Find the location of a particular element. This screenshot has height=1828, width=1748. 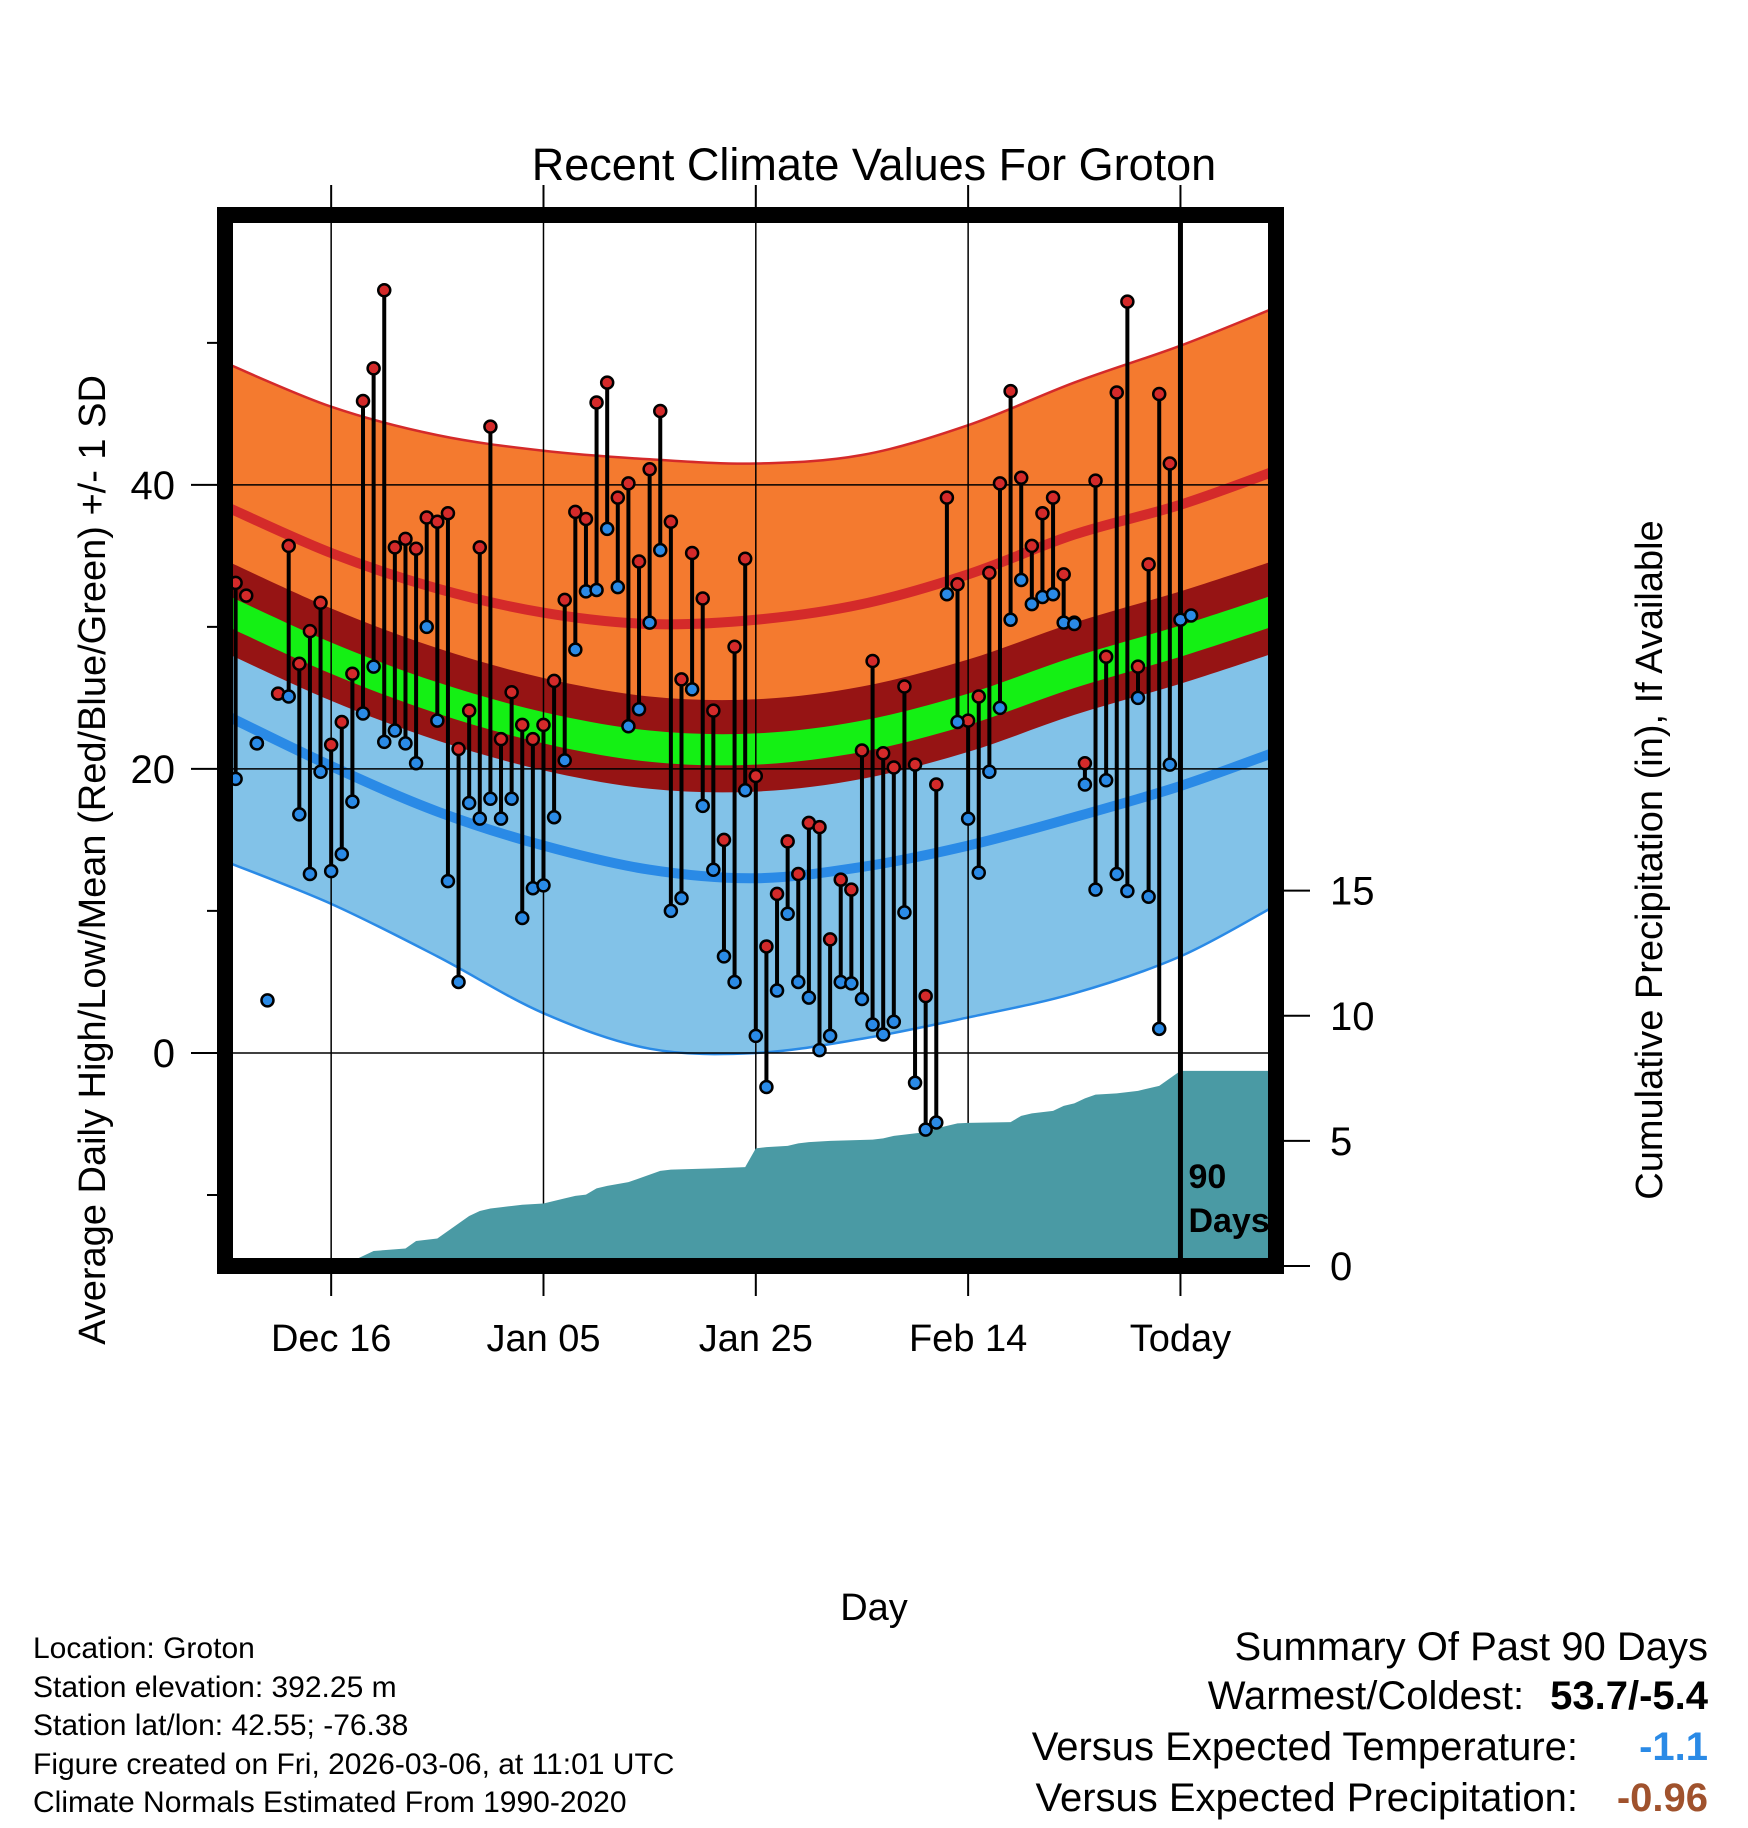

x-tick-label: Dec 16 is located at coordinates (331, 1339).